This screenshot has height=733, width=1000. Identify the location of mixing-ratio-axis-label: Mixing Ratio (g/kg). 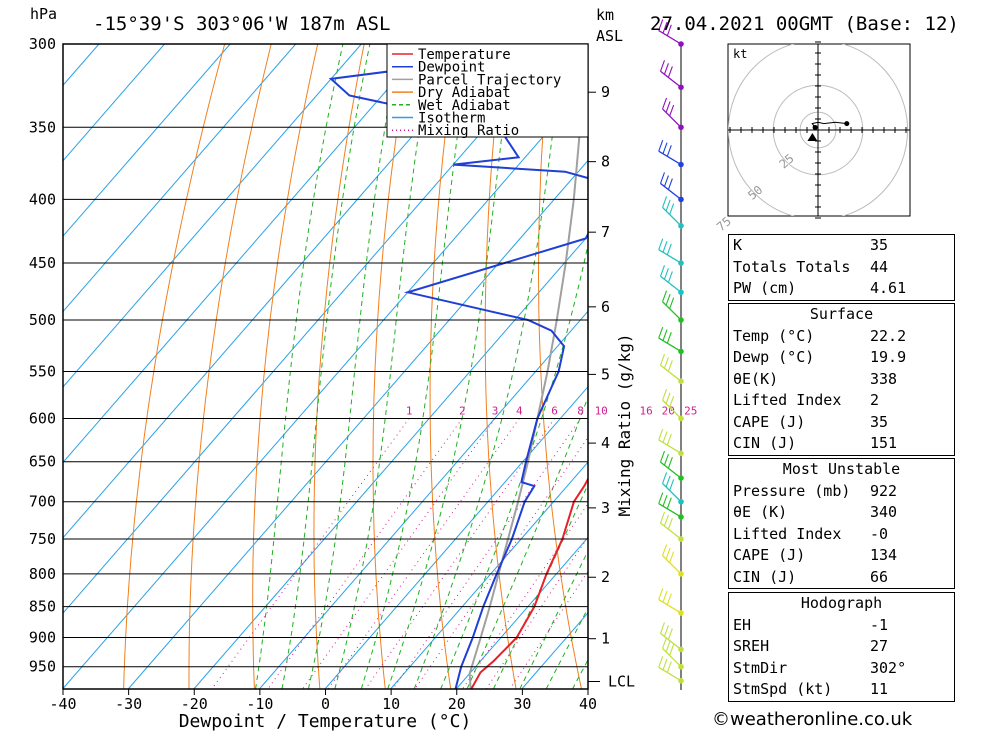
(624, 424).